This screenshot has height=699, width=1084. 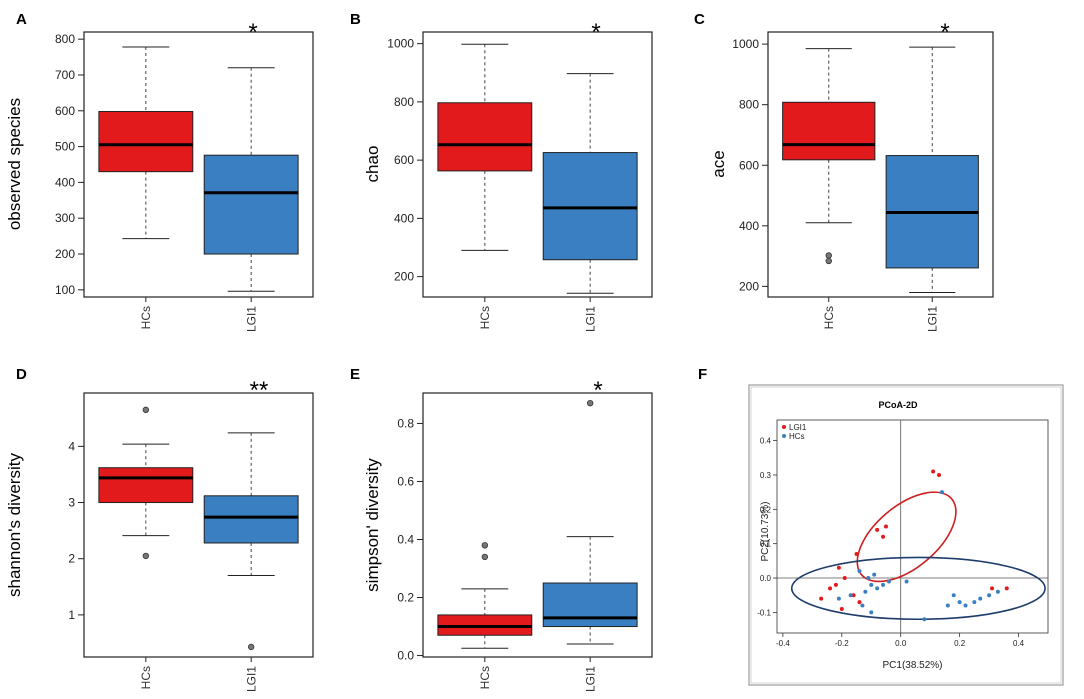 What do you see at coordinates (372, 164) in the screenshot?
I see `y-axis-label: chao` at bounding box center [372, 164].